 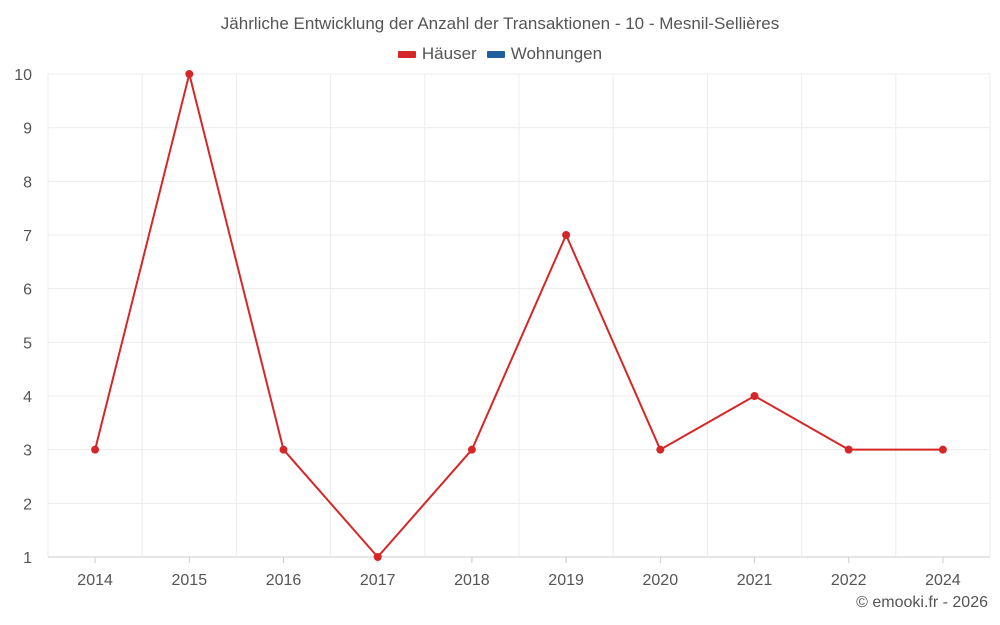 I want to click on data-point-haeuser-2022, so click(x=848, y=449).